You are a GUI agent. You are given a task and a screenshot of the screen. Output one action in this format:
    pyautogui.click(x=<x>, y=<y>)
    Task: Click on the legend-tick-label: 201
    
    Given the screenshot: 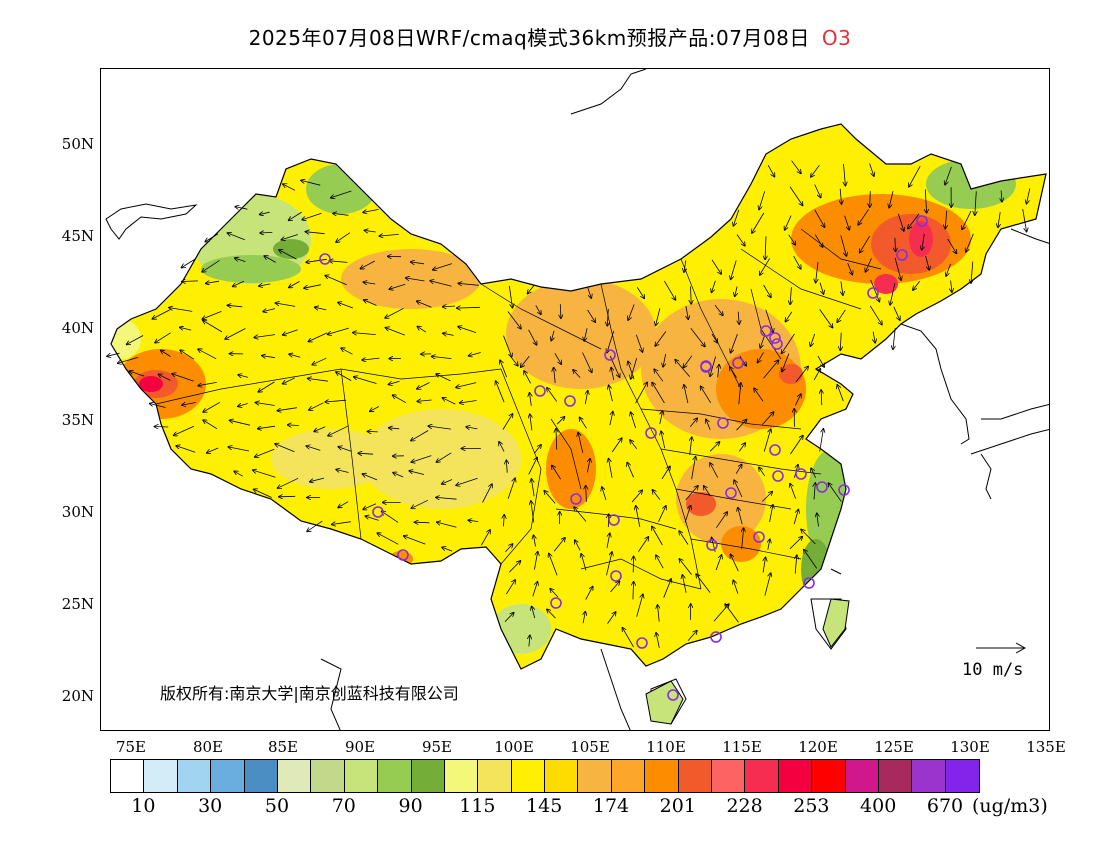 What is the action you would take?
    pyautogui.click(x=677, y=806)
    